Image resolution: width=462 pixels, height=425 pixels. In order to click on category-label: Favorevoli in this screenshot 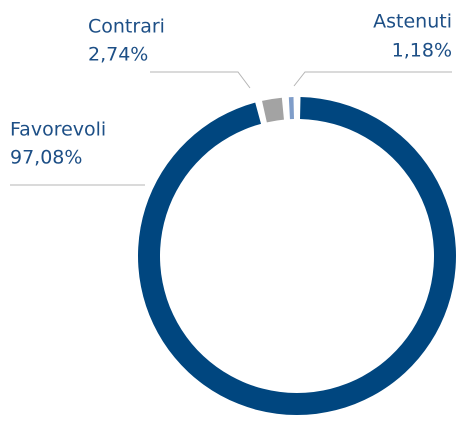, I will do `click(58, 130)`.